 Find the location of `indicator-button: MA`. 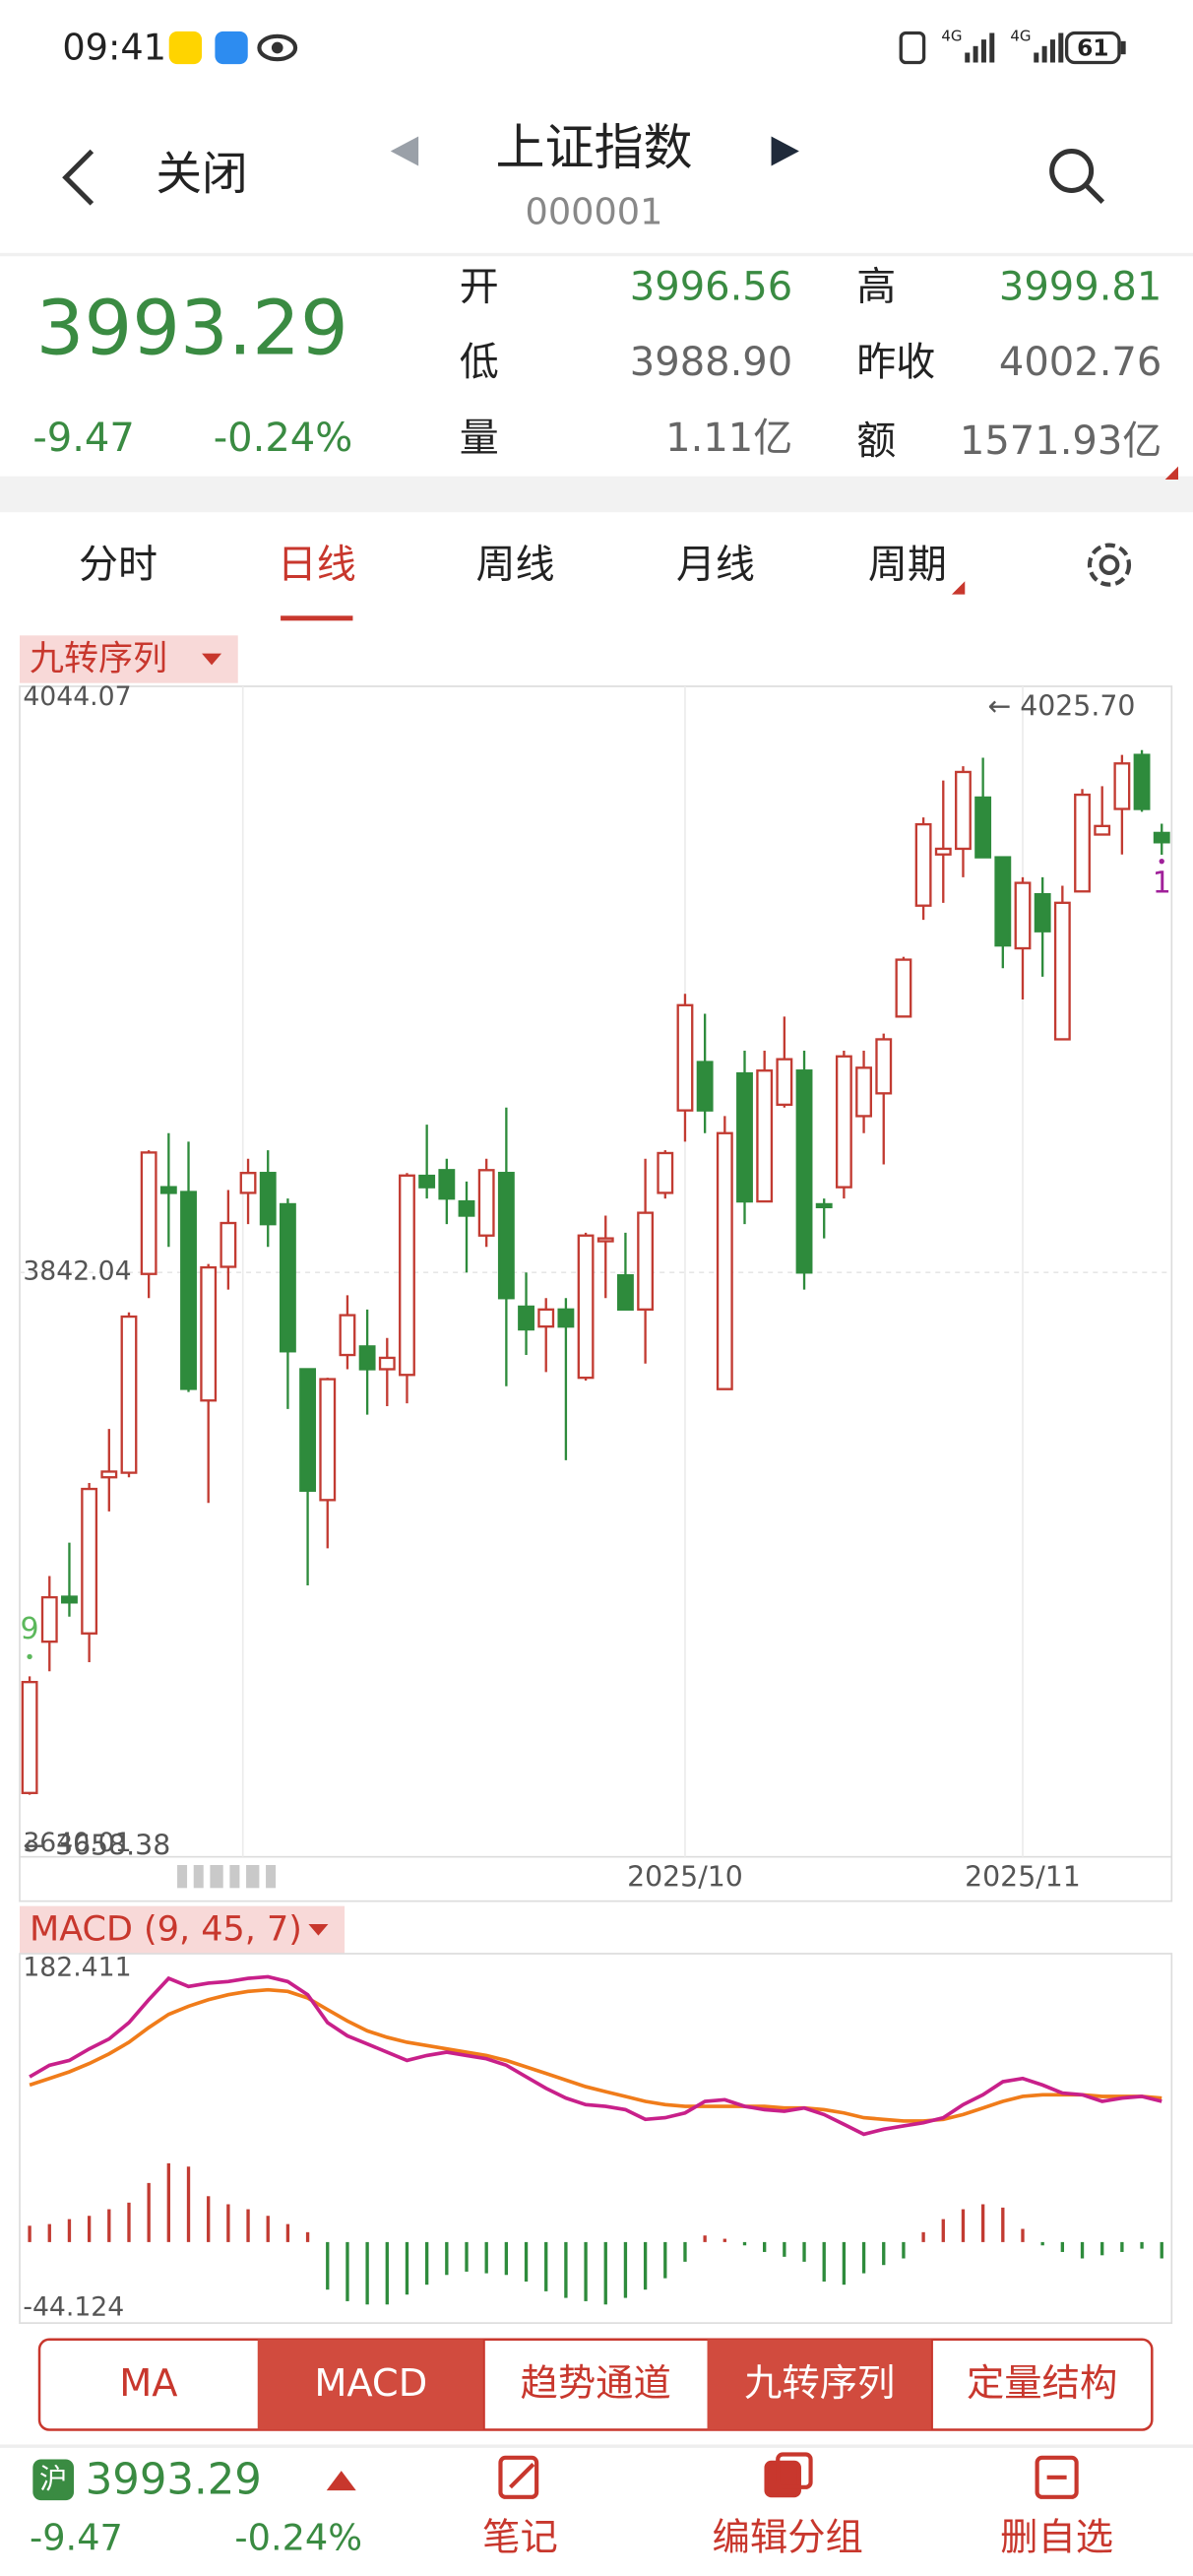

indicator-button: MA is located at coordinates (148, 2383).